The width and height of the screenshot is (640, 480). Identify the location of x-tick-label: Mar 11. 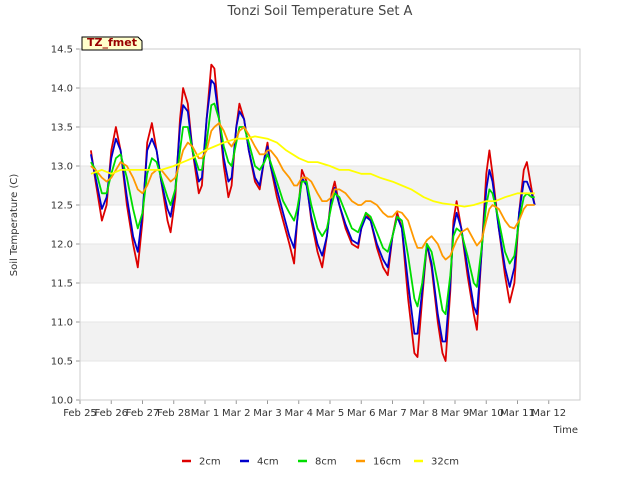
(517, 413).